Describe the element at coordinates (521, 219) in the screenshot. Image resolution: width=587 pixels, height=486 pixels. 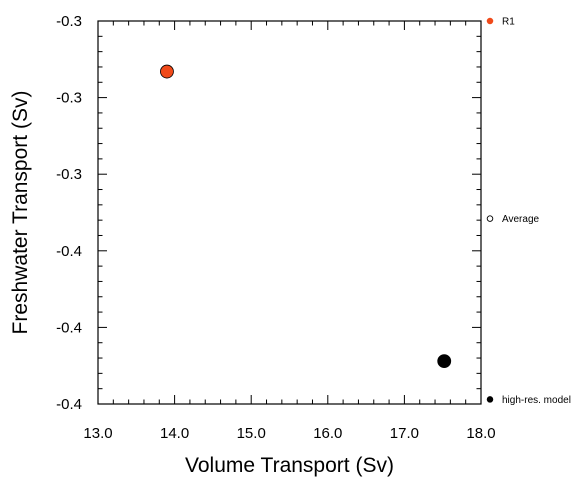
I see `legend-label: Average` at that location.